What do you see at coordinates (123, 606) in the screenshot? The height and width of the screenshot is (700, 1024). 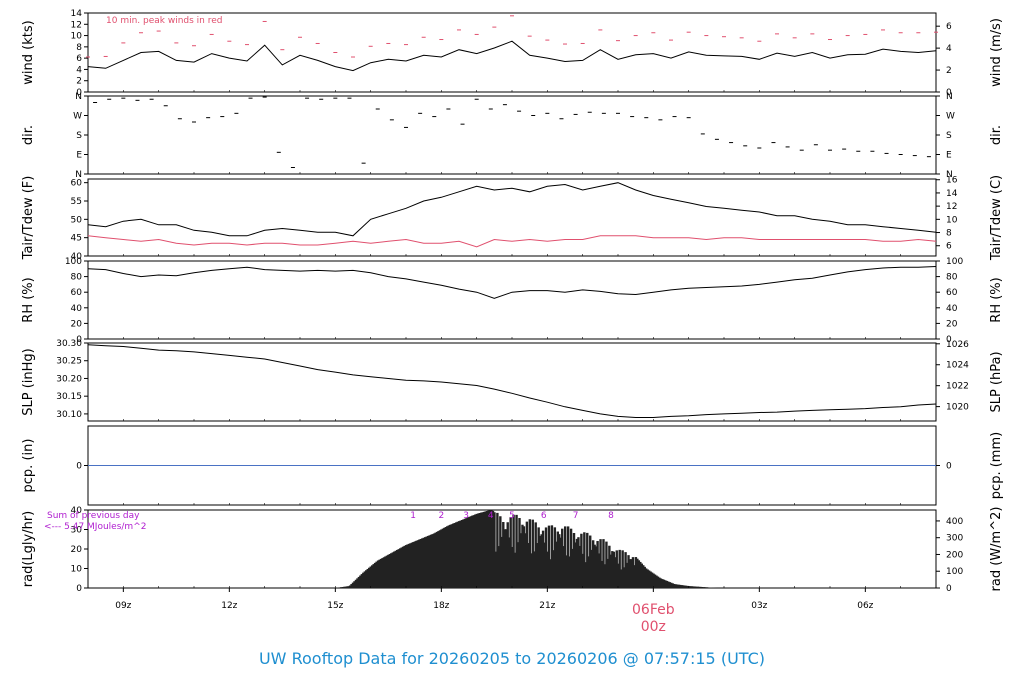 I see `time-tick-label: 09z` at bounding box center [123, 606].